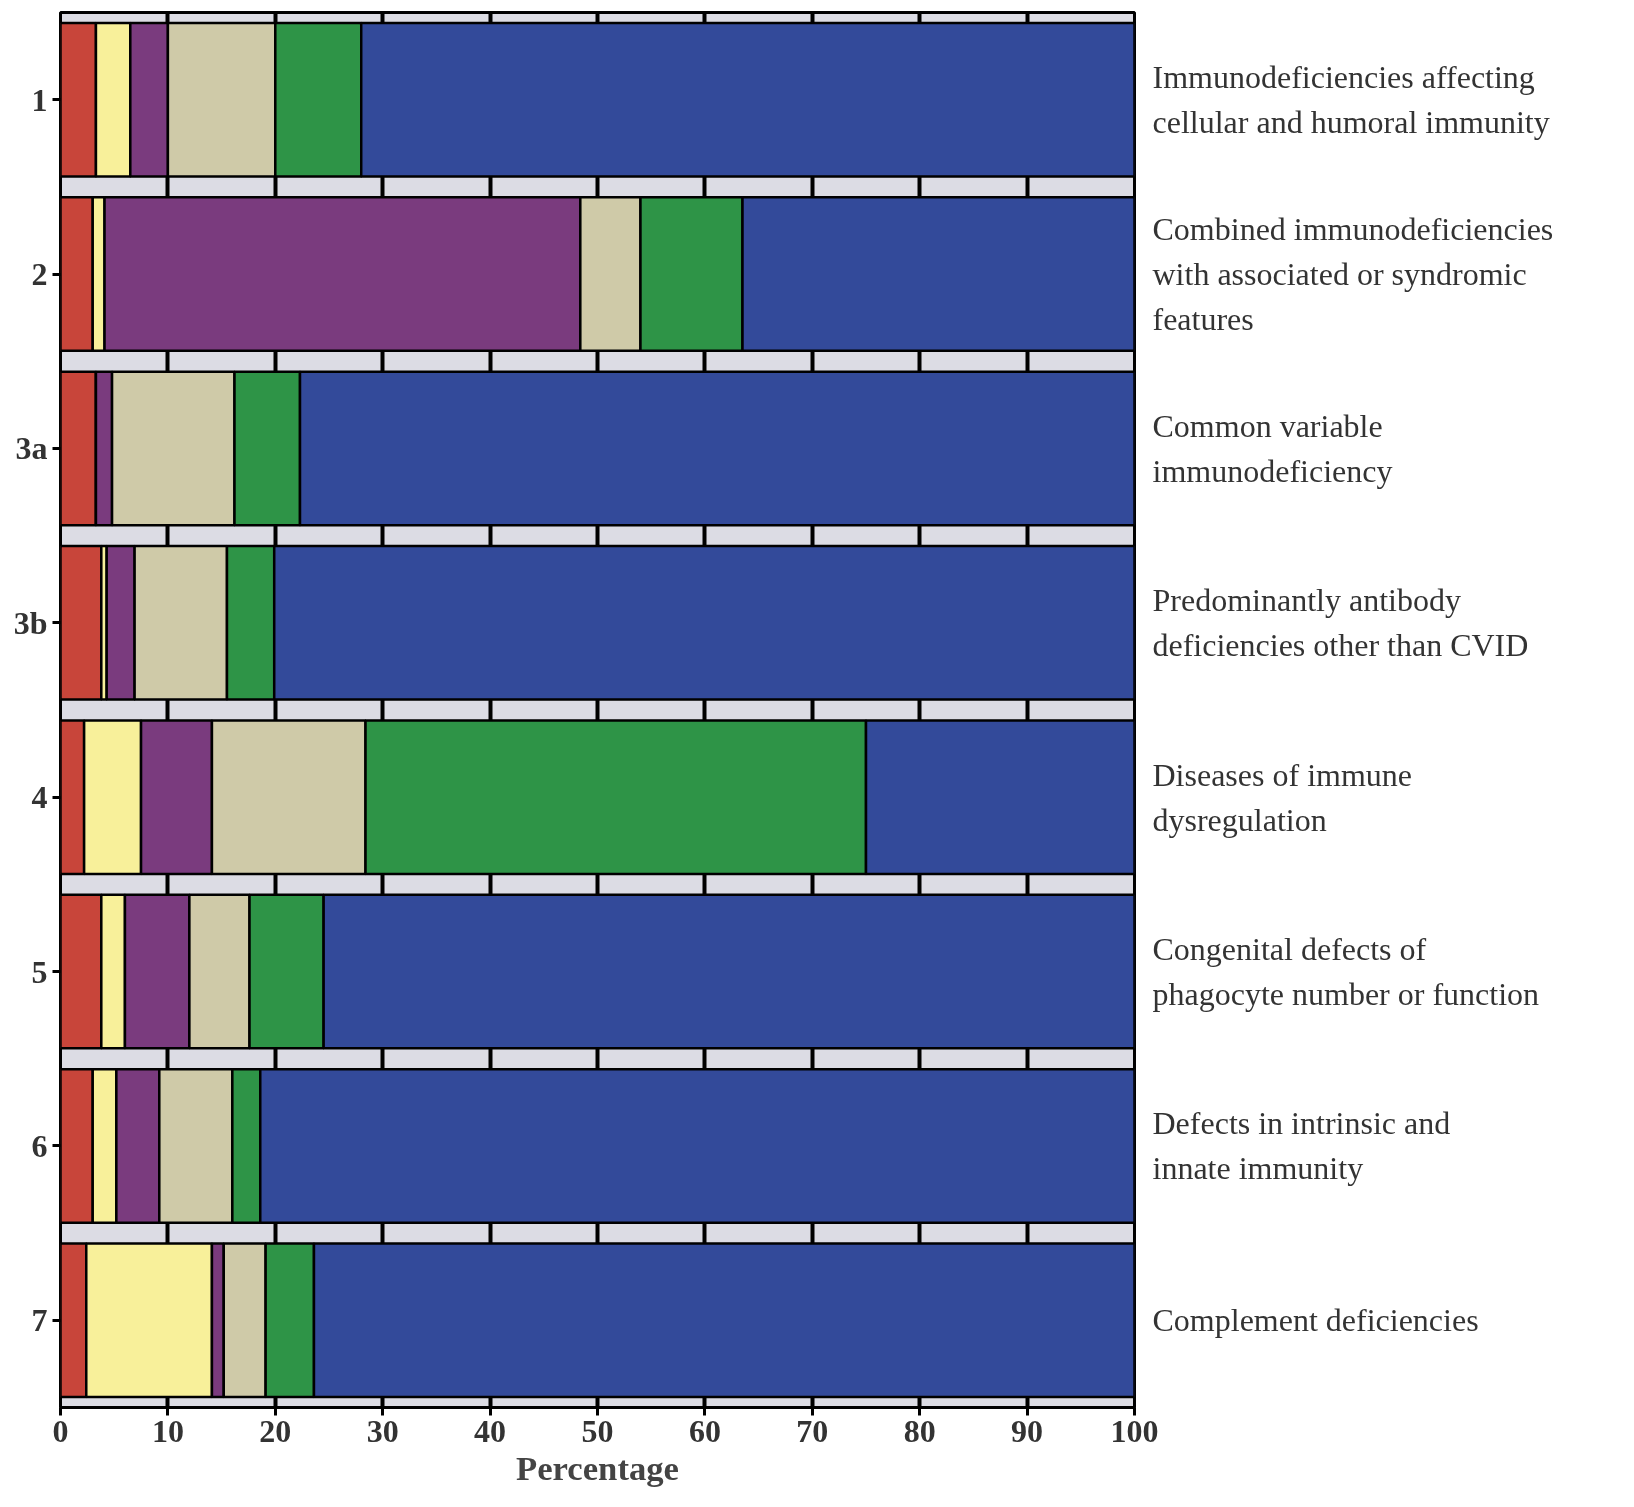 This screenshot has height=1507, width=1634. What do you see at coordinates (597, 1467) in the screenshot?
I see `x-axis-title: Percentage` at bounding box center [597, 1467].